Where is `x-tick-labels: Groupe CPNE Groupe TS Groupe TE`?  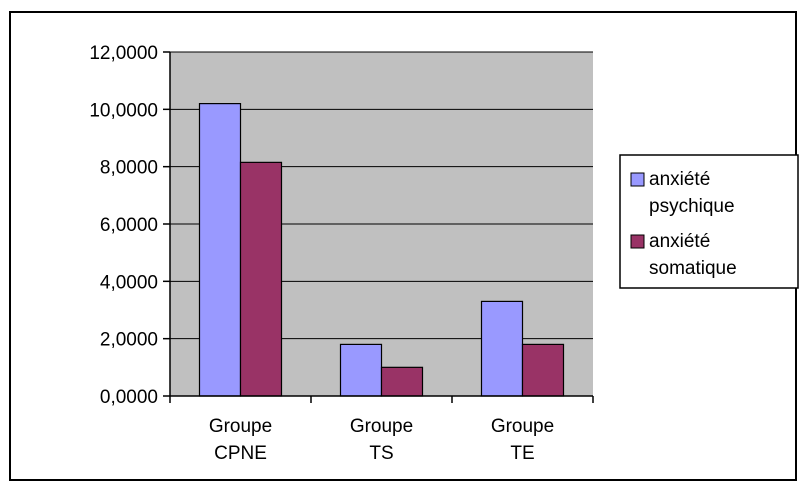
x-tick-labels: Groupe CPNE Groupe TS Groupe TE is located at coordinates (381, 440).